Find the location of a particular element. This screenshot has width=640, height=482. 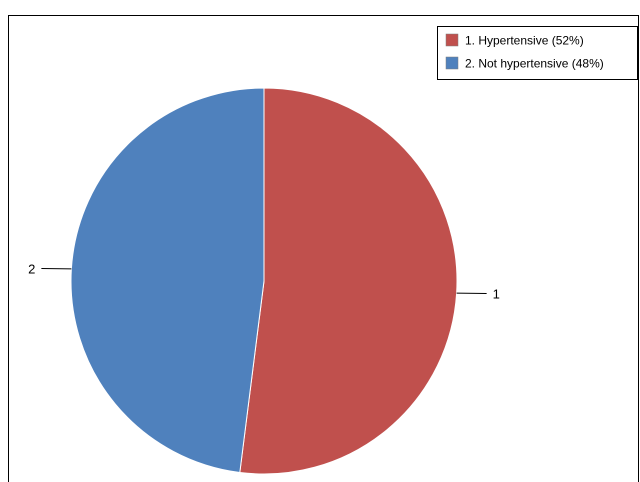

legend-box is located at coordinates (537, 53).